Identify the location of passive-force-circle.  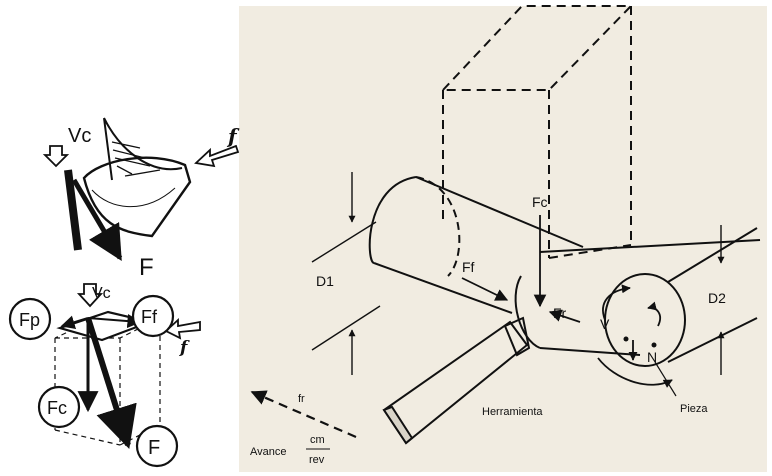
(30, 319).